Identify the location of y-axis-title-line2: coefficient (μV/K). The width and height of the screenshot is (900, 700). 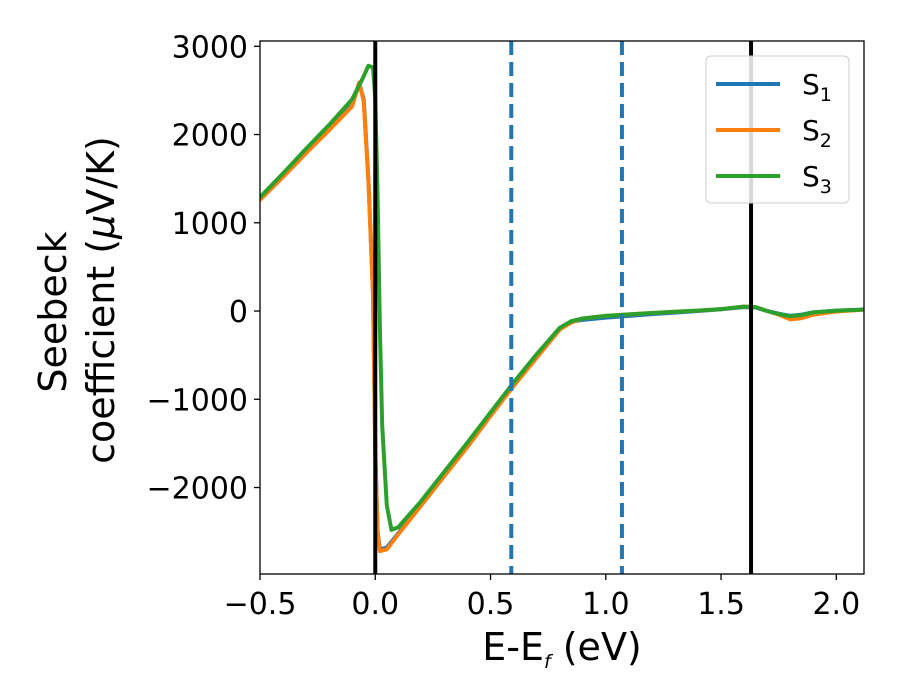
(101, 300).